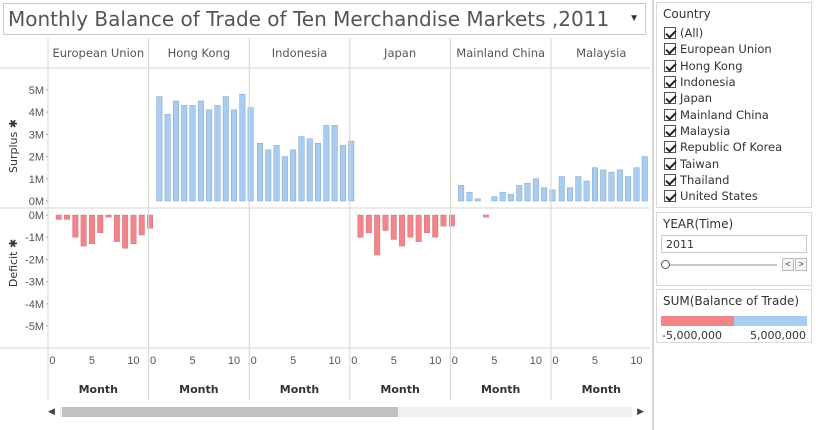 This screenshot has width=816, height=430. Describe the element at coordinates (734, 98) in the screenshot. I see `country-option: Japan` at that location.